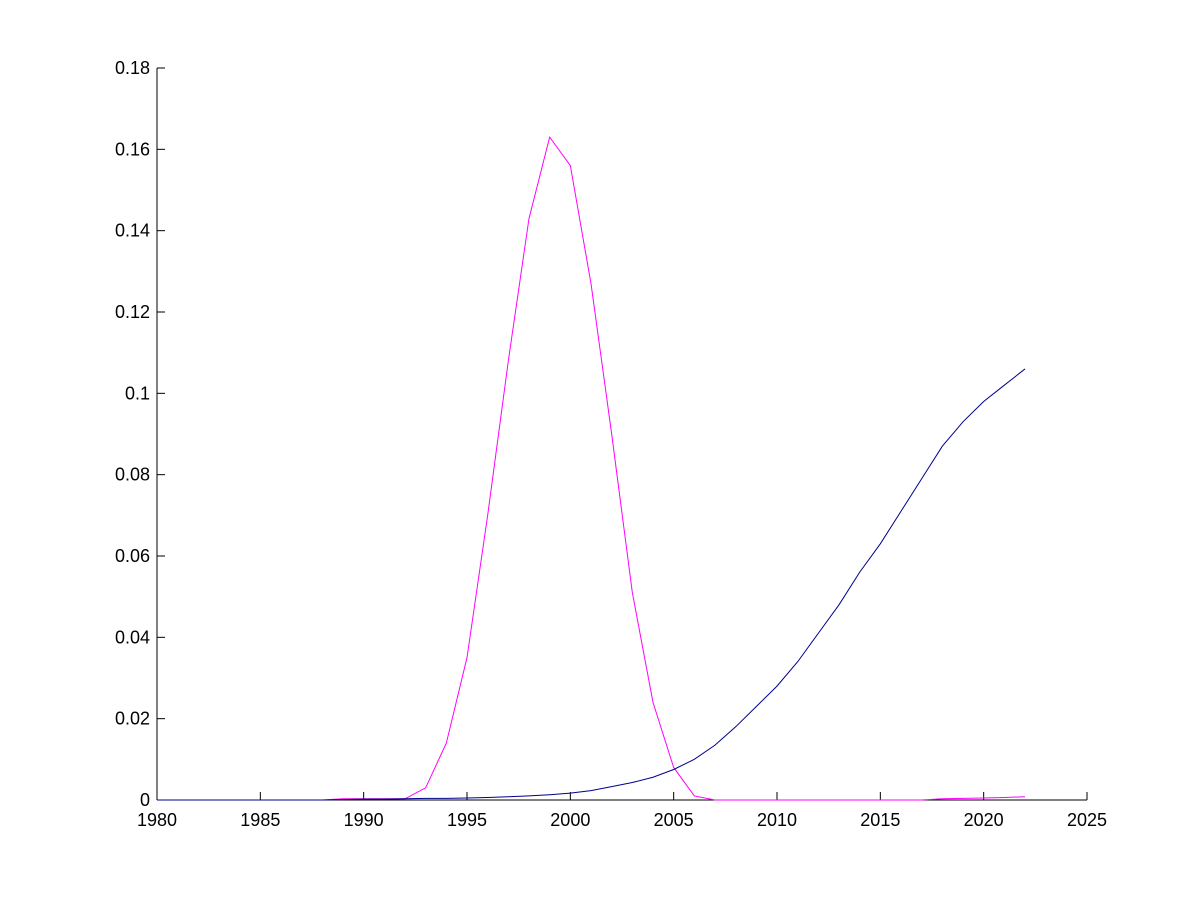  What do you see at coordinates (570, 820) in the screenshot?
I see `x-tick-label: 2000` at bounding box center [570, 820].